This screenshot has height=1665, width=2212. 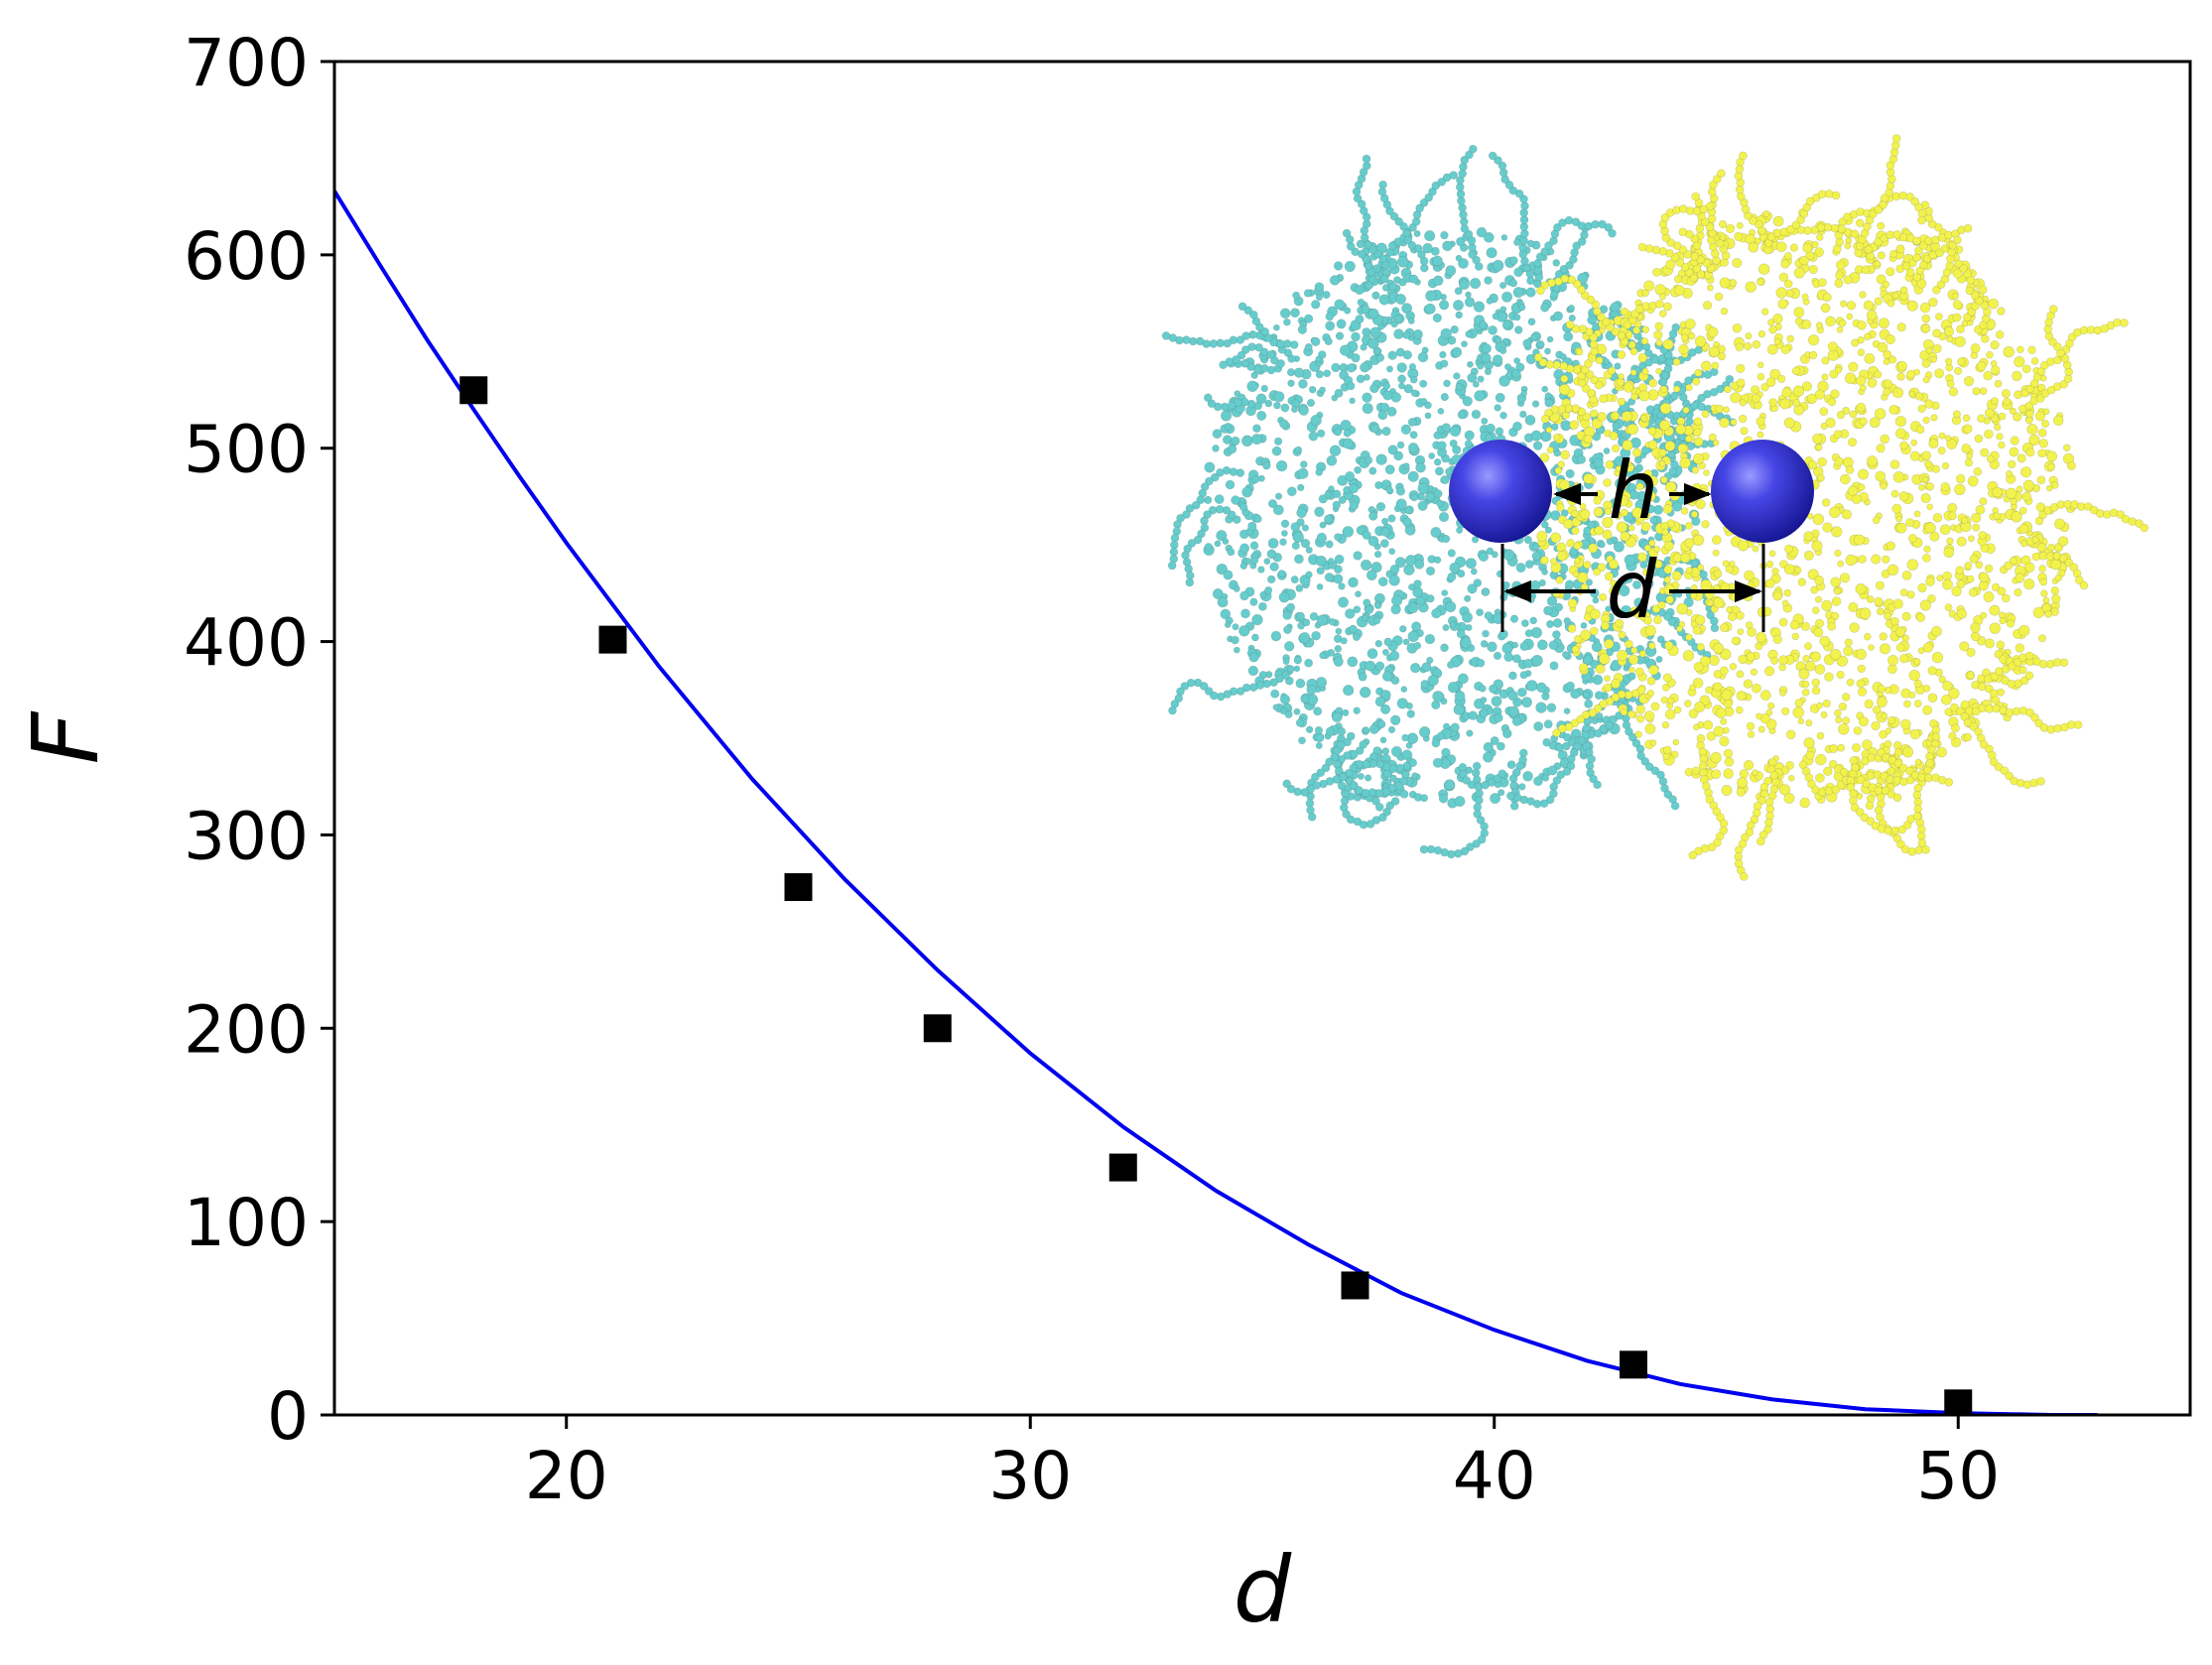 I want to click on y-tick-label: 400, so click(x=246, y=644).